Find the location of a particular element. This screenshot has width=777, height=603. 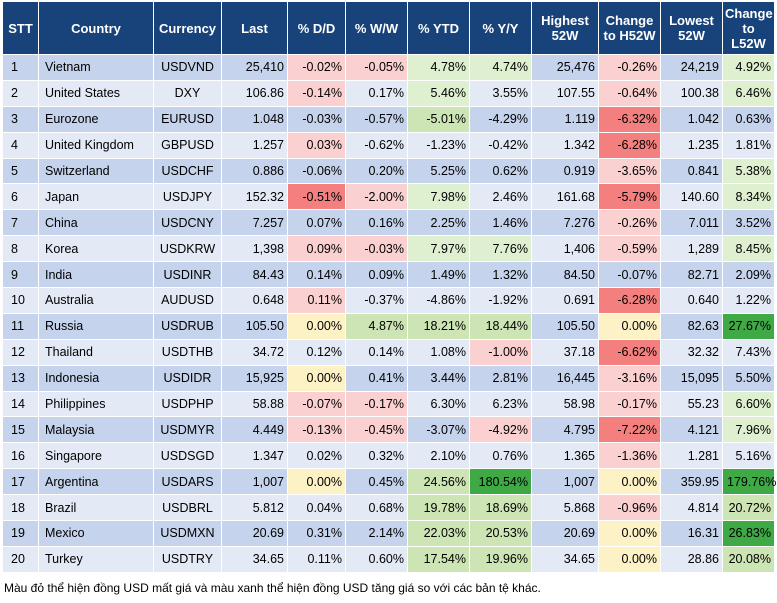

cell-change-l52w: 27.67% is located at coordinates (748, 326).